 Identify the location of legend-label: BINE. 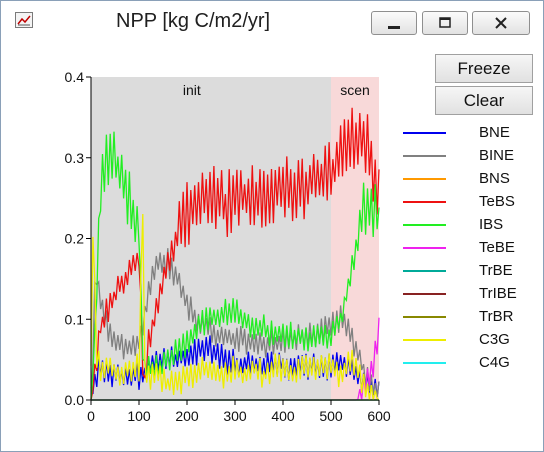
(497, 155).